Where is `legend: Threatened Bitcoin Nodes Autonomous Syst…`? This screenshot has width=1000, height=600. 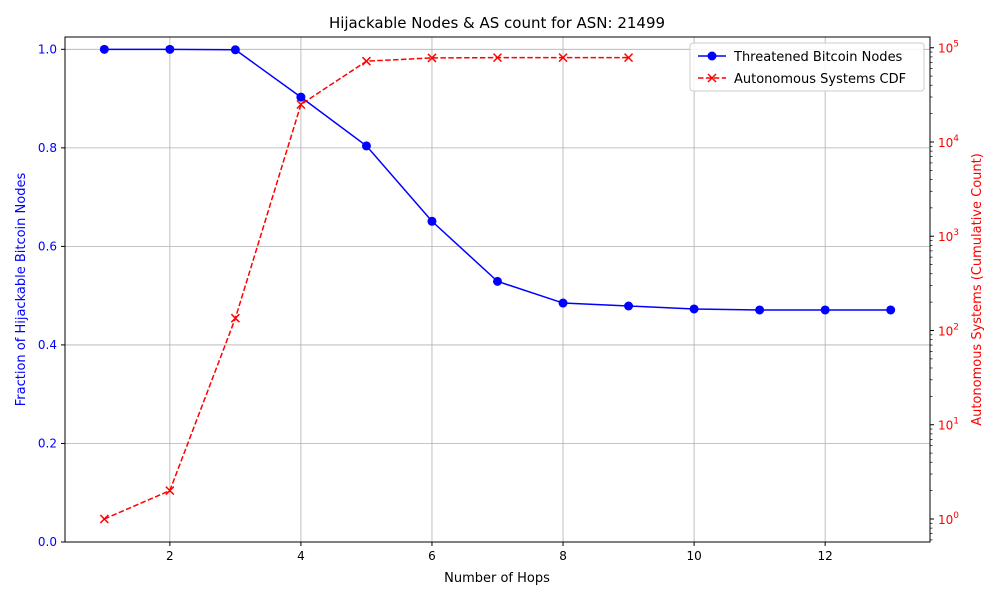 legend: Threatened Bitcoin Nodes Autonomous Syst… is located at coordinates (807, 67).